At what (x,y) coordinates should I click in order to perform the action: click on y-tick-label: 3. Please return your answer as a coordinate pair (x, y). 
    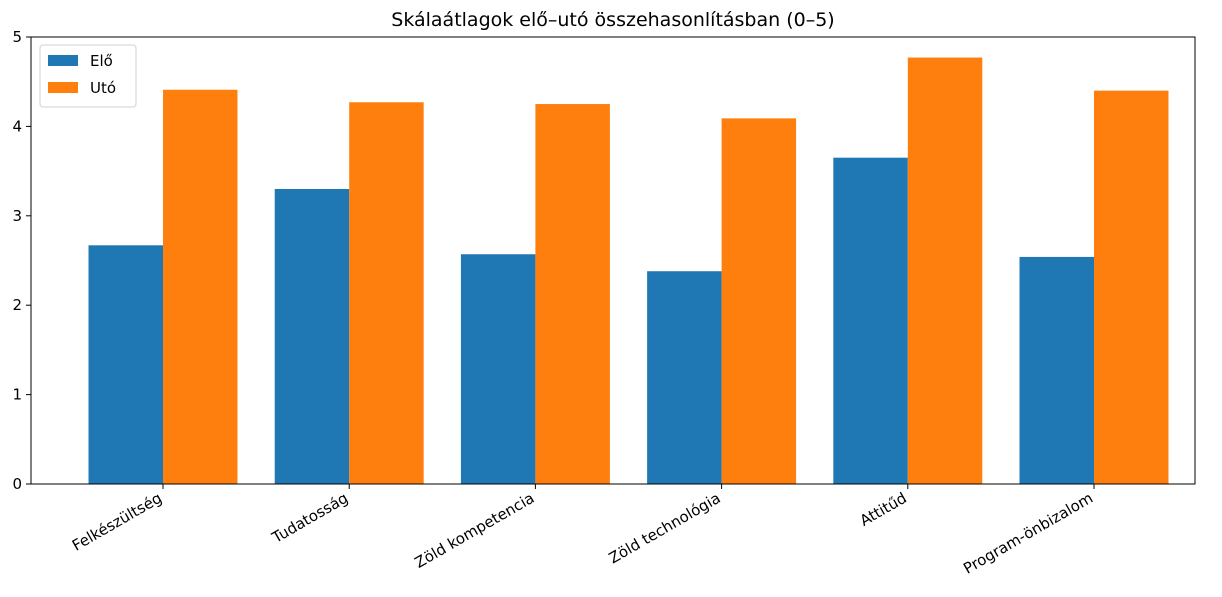
    Looking at the image, I should click on (17, 216).